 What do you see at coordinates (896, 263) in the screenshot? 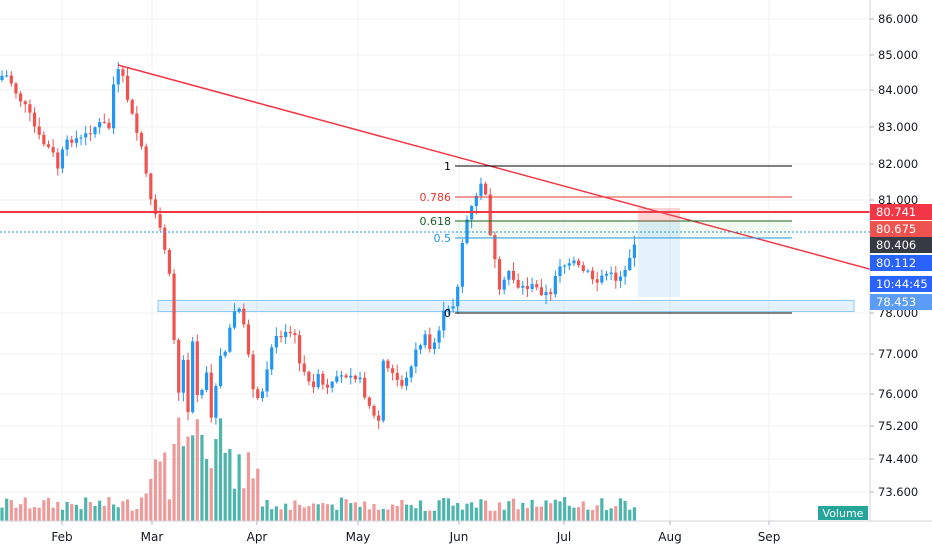
I see `price-label-3: 80.112` at bounding box center [896, 263].